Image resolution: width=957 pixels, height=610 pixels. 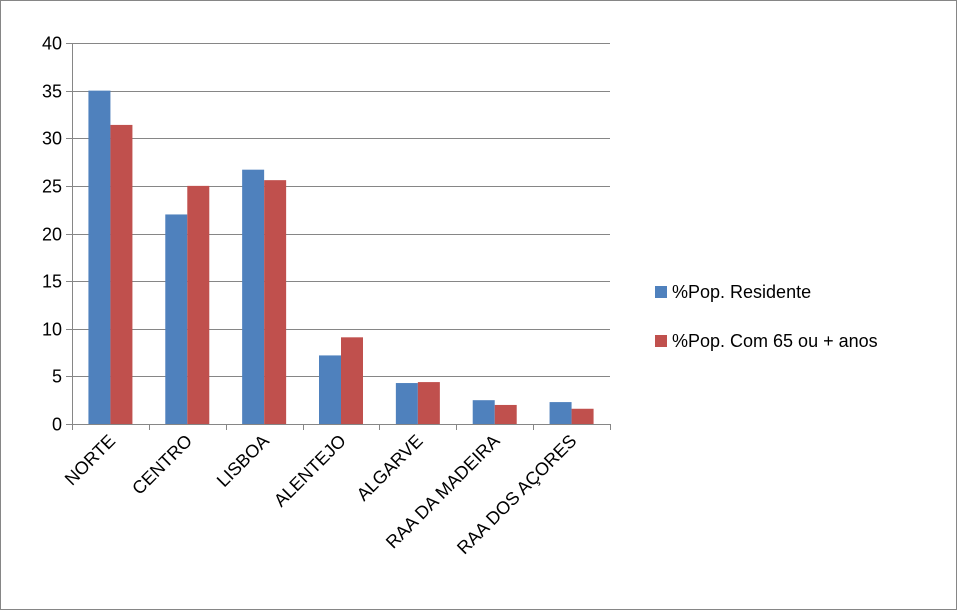 I want to click on bar-1-raa-dos-a-ores, so click(x=560, y=413).